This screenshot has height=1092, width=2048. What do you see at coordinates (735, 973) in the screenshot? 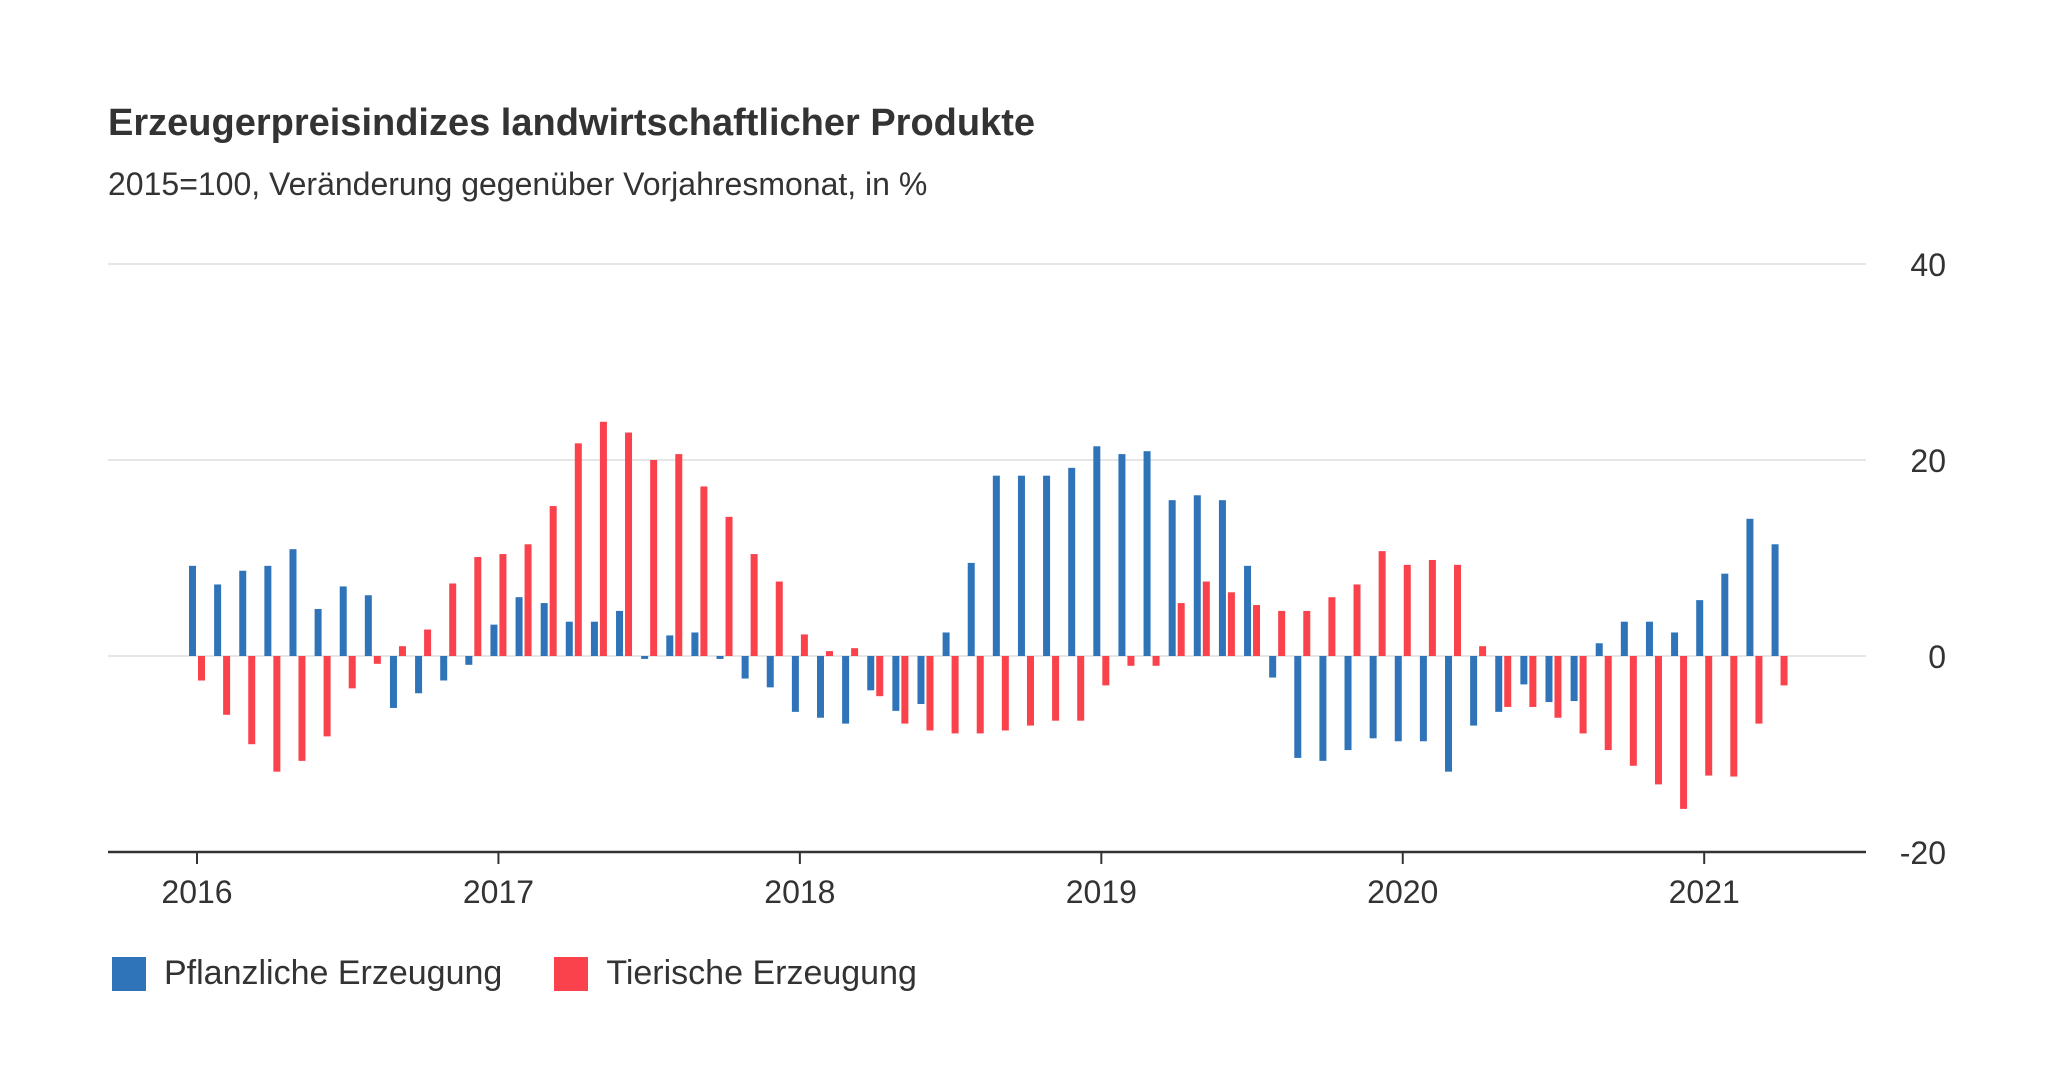
I see `legend-item-tierische: Tierische Erzeugung` at bounding box center [735, 973].